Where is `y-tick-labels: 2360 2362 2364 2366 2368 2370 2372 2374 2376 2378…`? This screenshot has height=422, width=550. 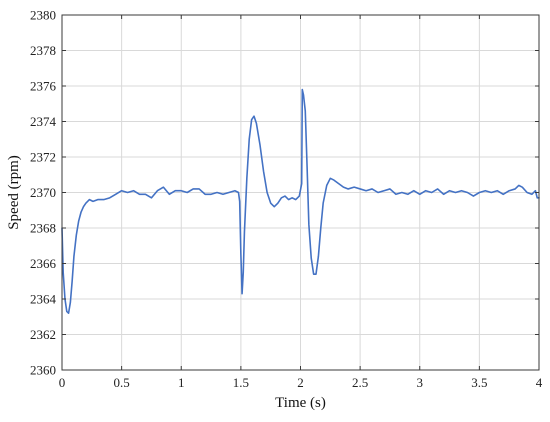 y-tick-labels: 2360 2362 2364 2366 2368 2370 2372 2374 2376 2378… is located at coordinates (43, 193).